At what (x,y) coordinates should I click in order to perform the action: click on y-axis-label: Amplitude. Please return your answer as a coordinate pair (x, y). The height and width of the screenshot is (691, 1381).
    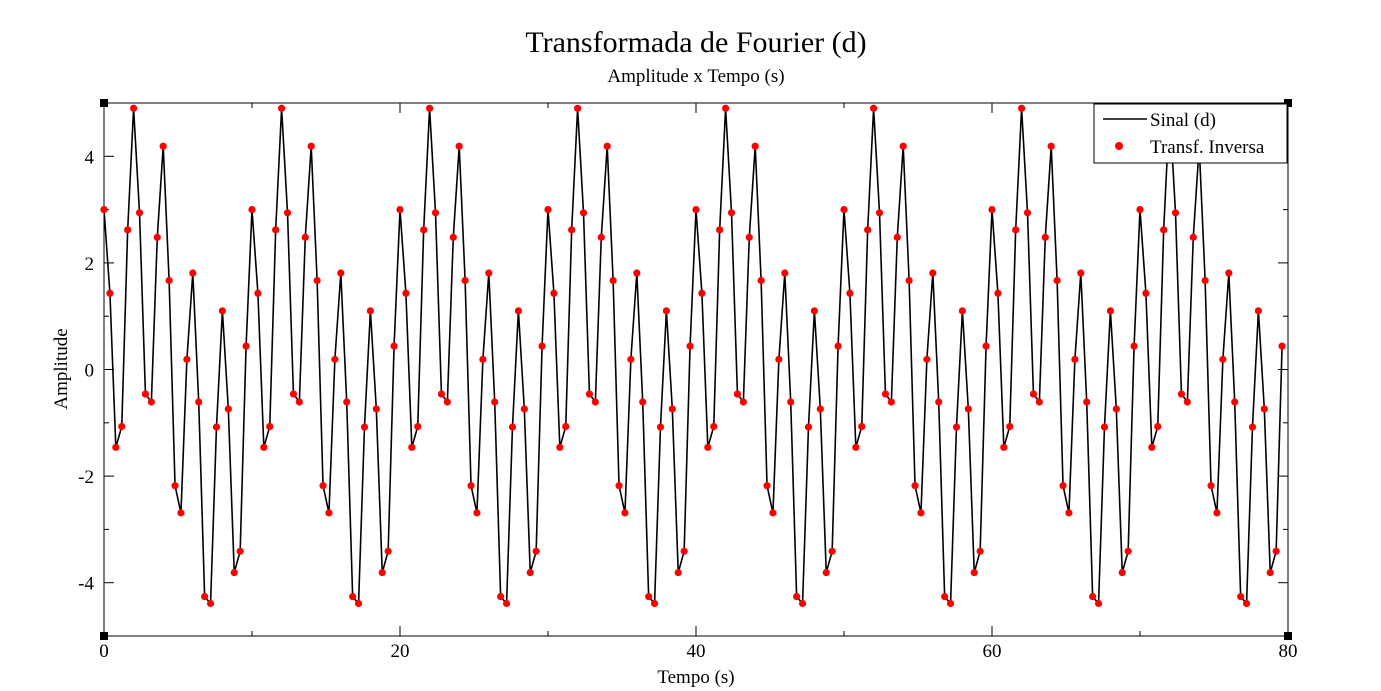
    Looking at the image, I should click on (61, 368).